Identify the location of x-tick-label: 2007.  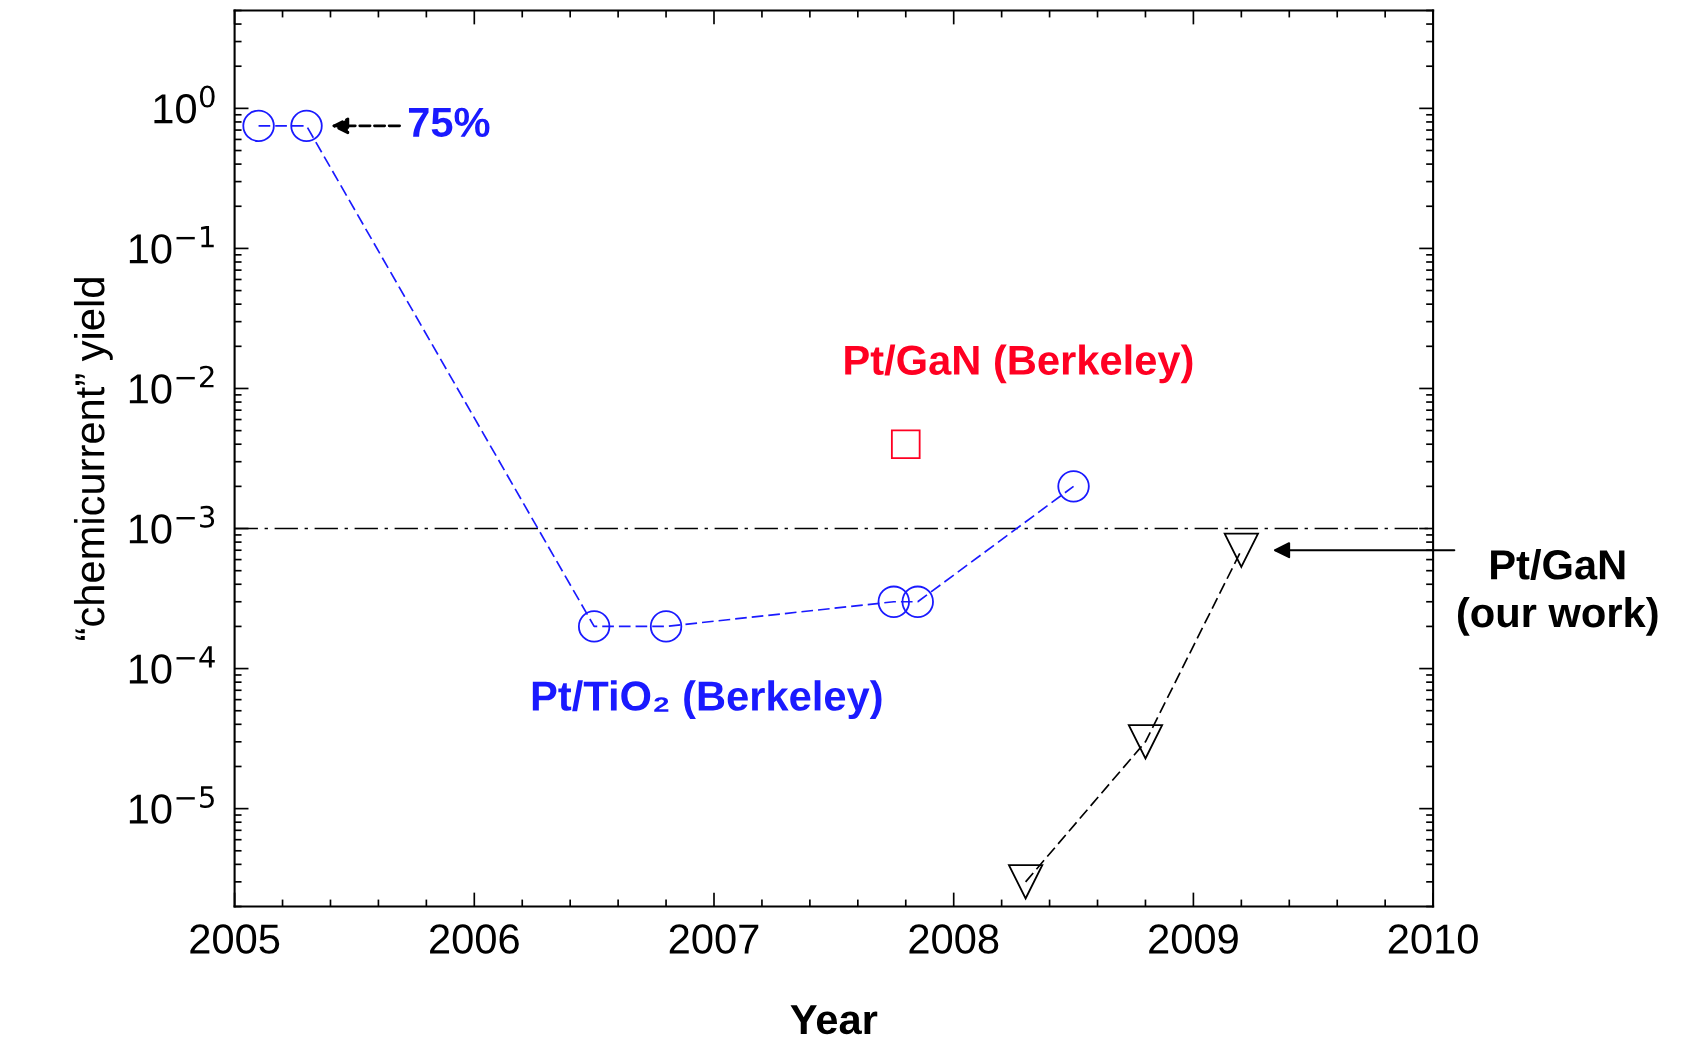
(714, 939).